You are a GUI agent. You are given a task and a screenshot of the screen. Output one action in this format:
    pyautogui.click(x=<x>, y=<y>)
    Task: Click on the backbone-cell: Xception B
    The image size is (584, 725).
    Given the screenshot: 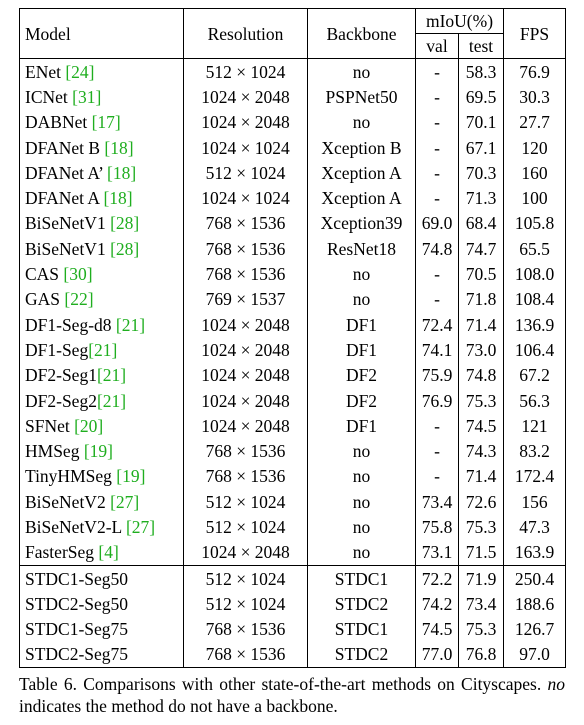 What is the action you would take?
    pyautogui.click(x=361, y=147)
    